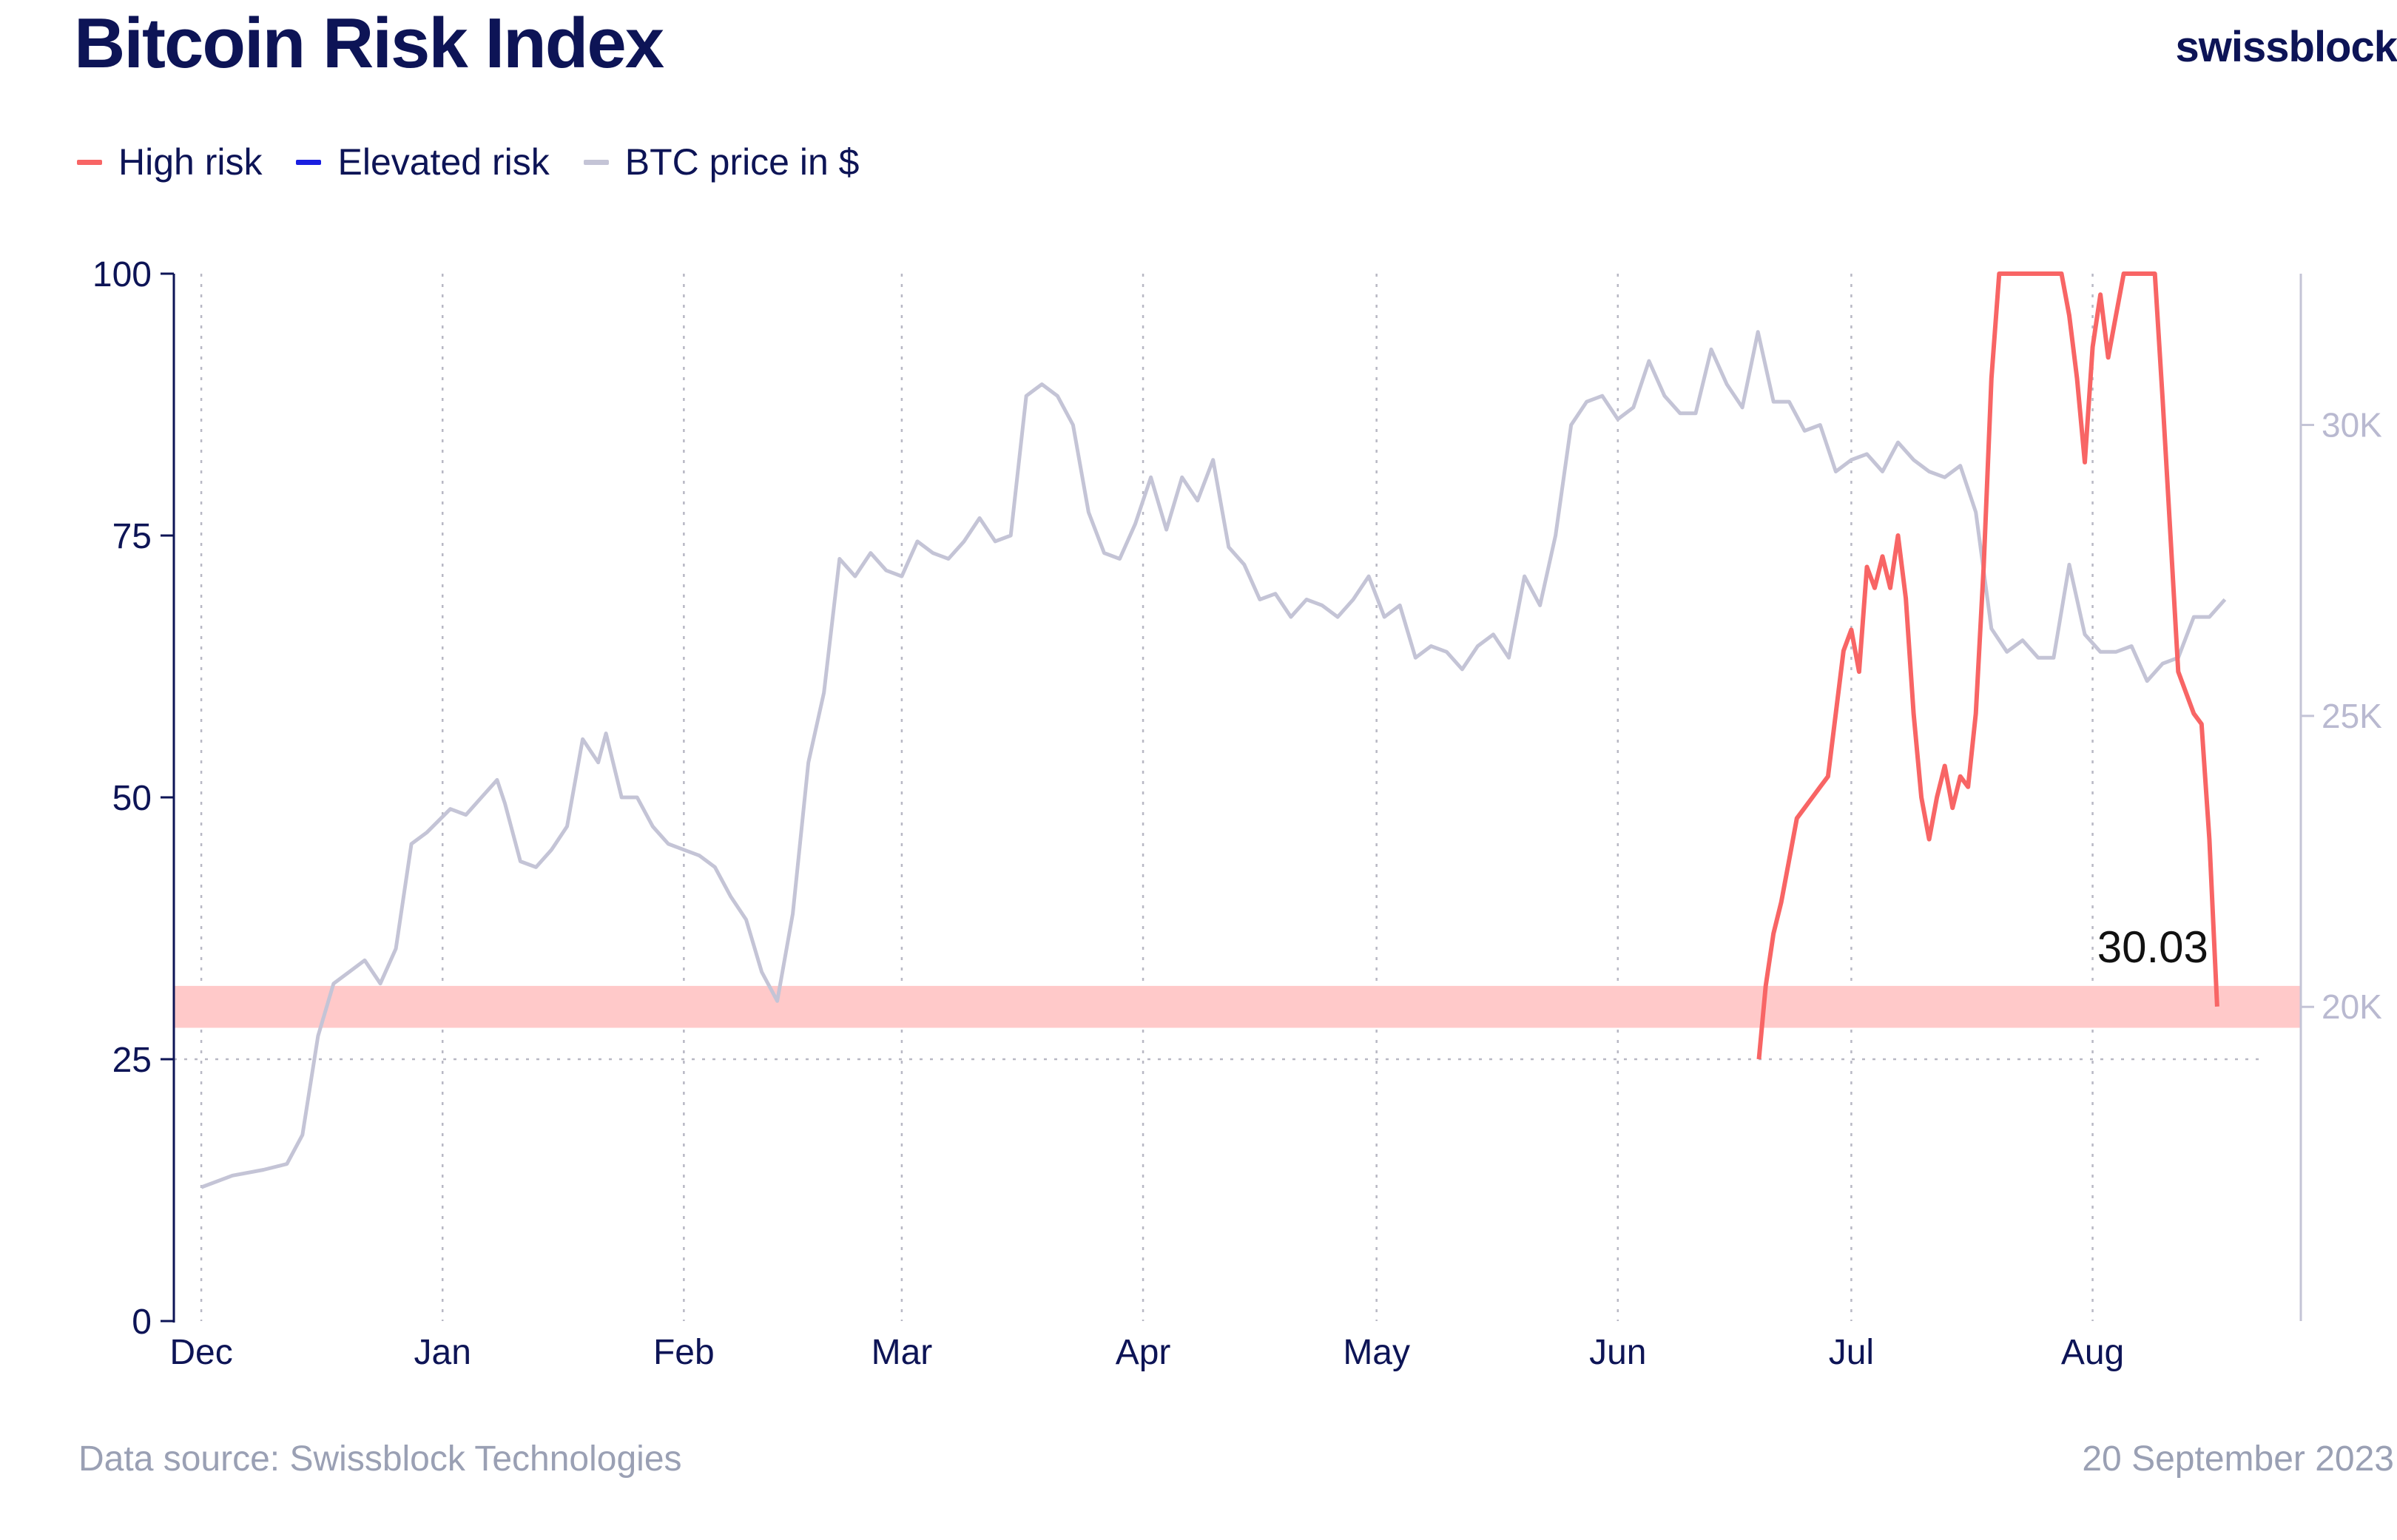  What do you see at coordinates (309, 162) in the screenshot?
I see `legend-swatch-elevated-risk` at bounding box center [309, 162].